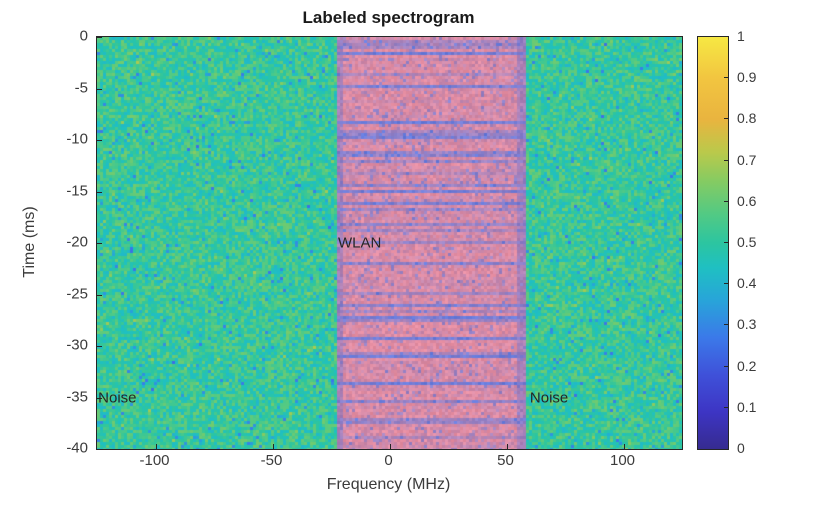  I want to click on y-tick-label: -15, so click(77, 190).